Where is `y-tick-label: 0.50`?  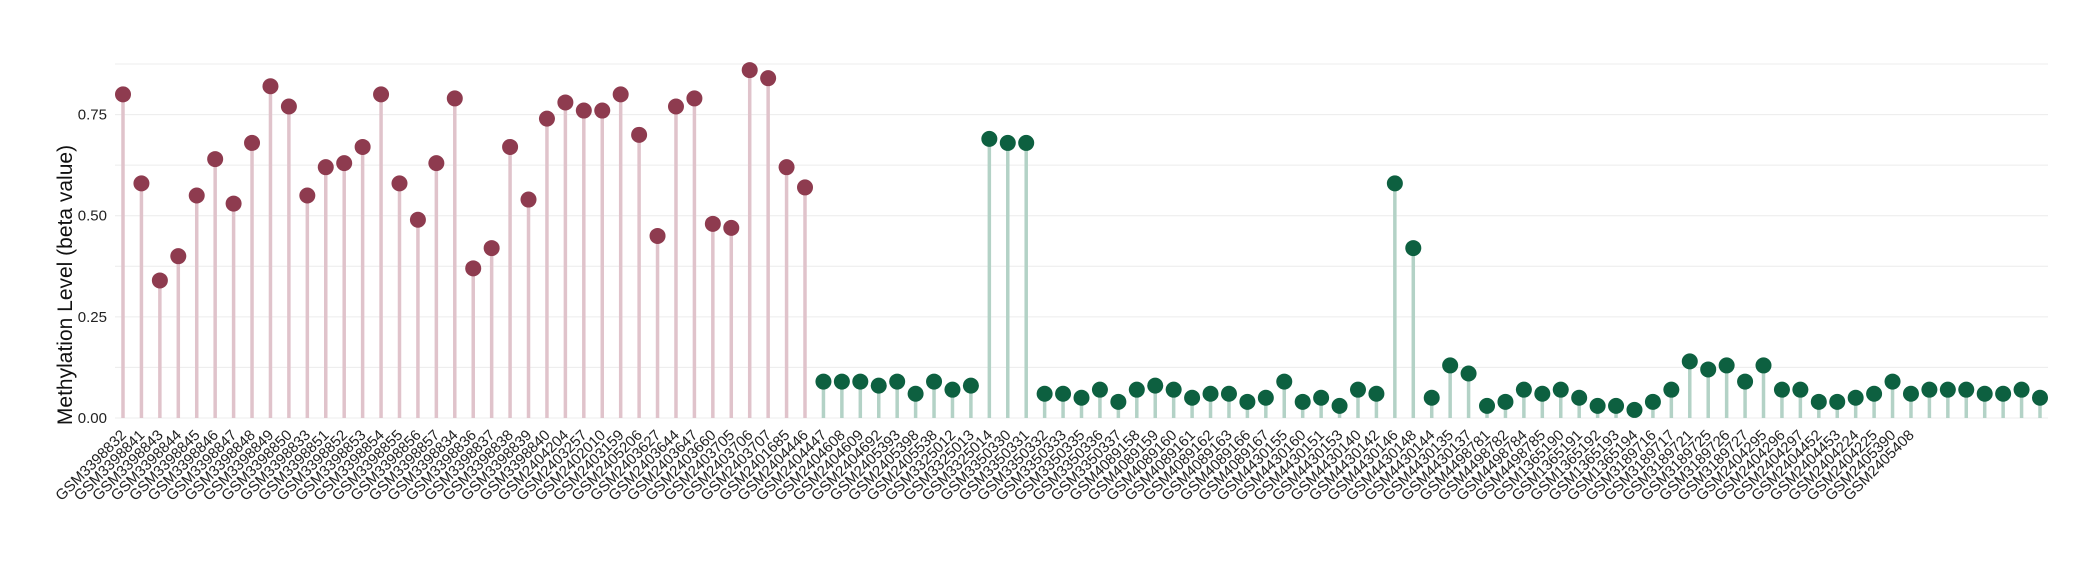 y-tick-label: 0.50 is located at coordinates (92, 216).